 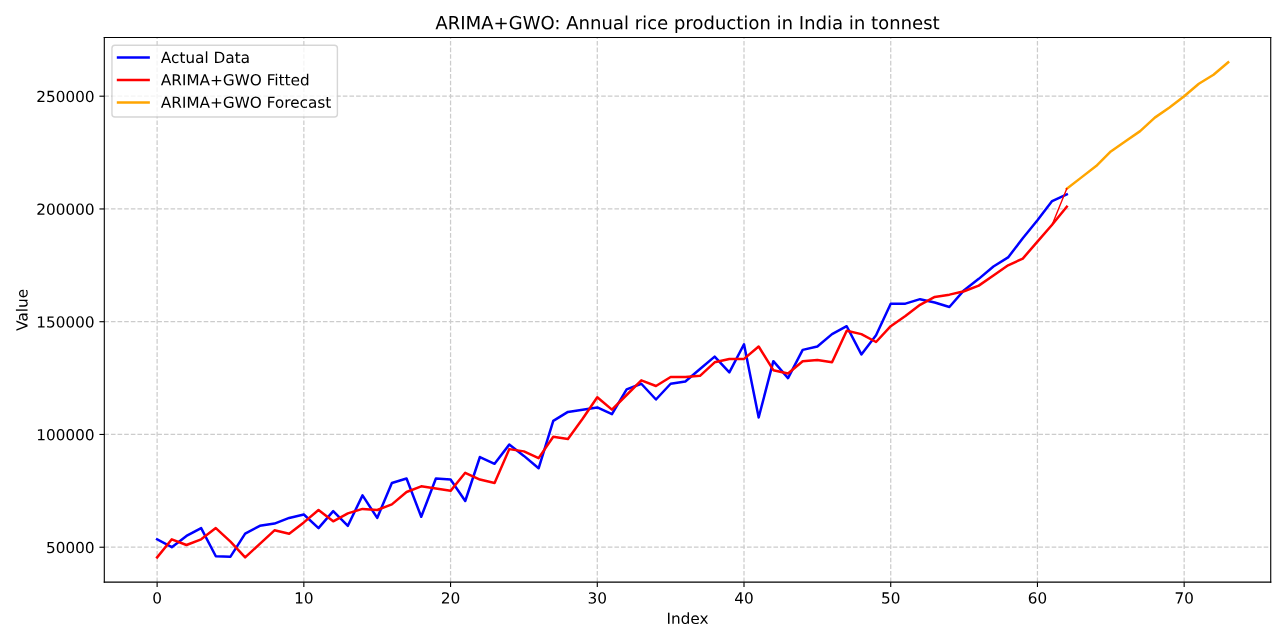 What do you see at coordinates (891, 598) in the screenshot?
I see `x-tick-label: 50` at bounding box center [891, 598].